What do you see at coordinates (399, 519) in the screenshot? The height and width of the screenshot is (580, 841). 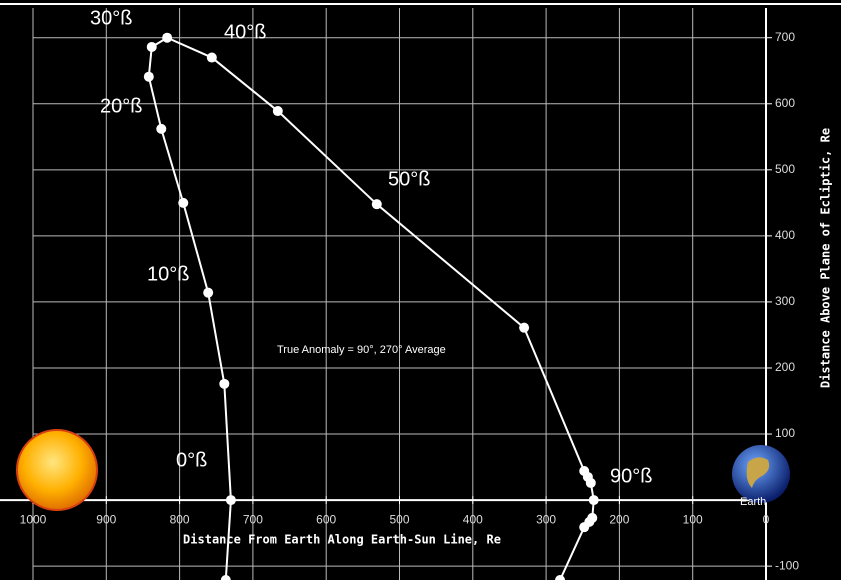 I see `x-tick-label: 500` at bounding box center [399, 519].